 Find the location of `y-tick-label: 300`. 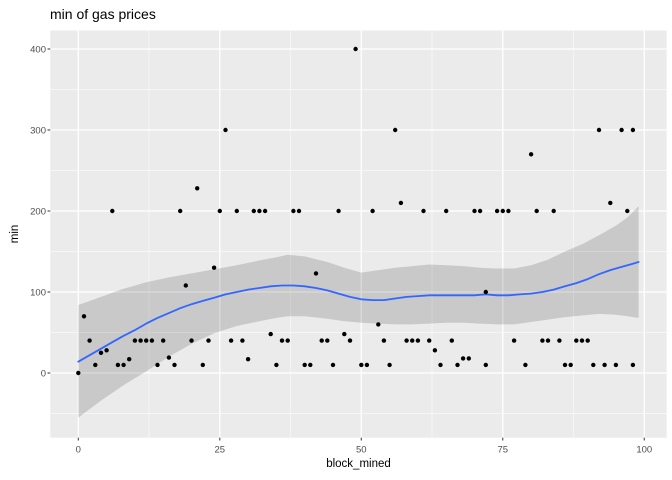

y-tick-label: 300 is located at coordinates (38, 130).